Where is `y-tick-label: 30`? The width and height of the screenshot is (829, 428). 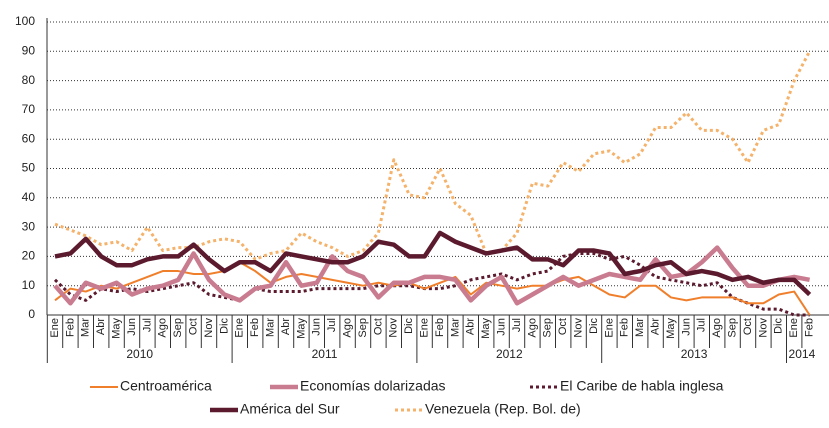 y-tick-label: 30 is located at coordinates (29, 226).